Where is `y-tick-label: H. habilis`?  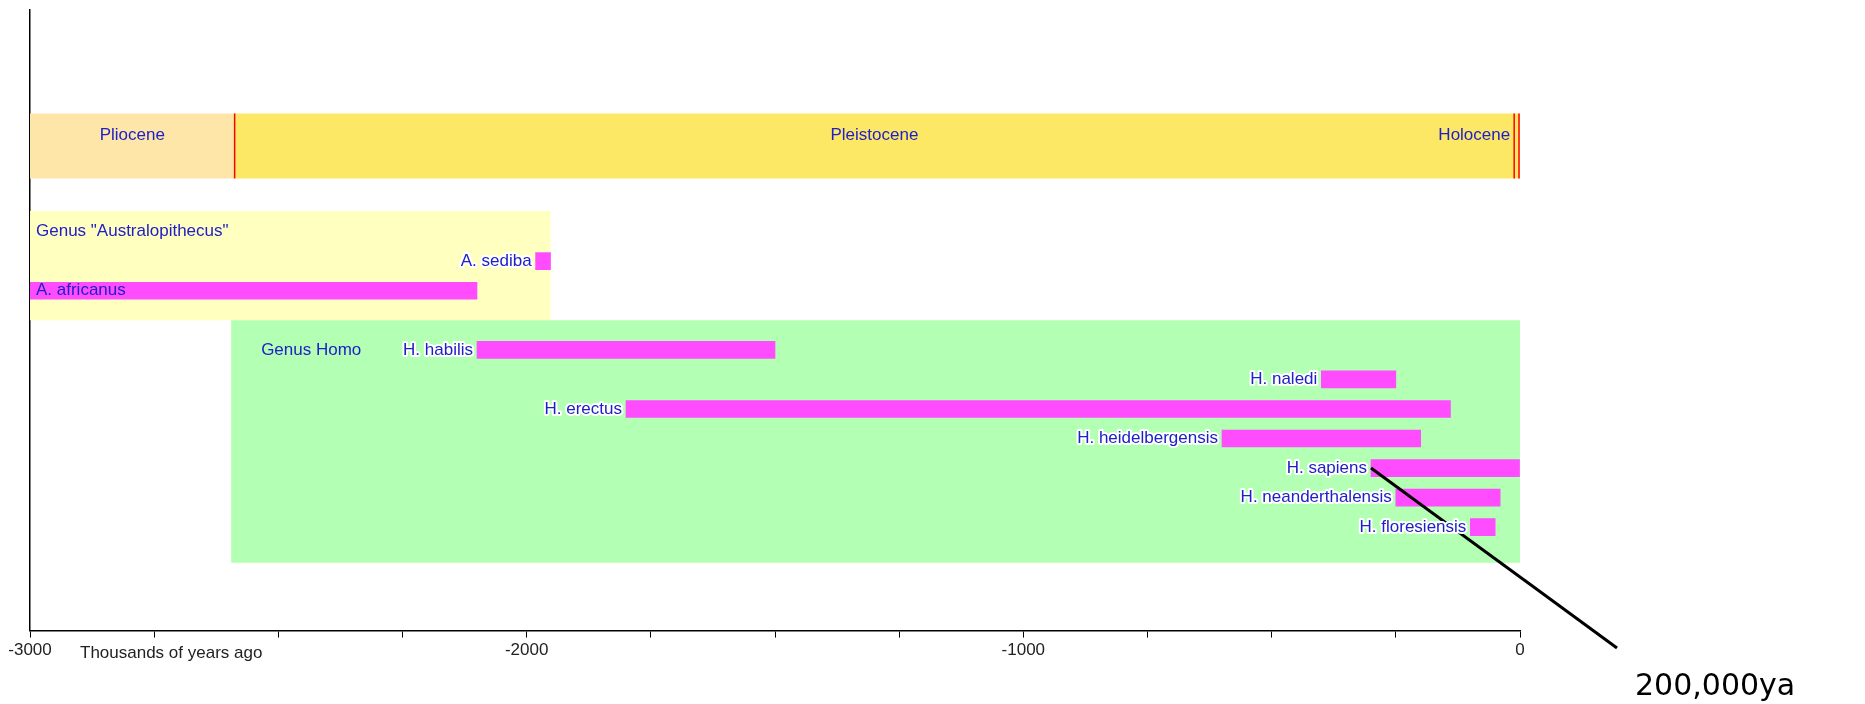
y-tick-label: H. habilis is located at coordinates (438, 349).